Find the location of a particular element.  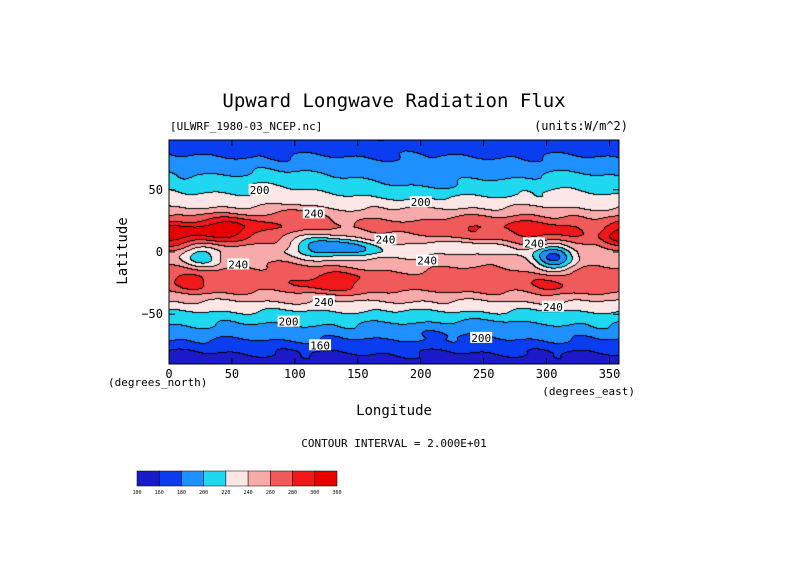

colorbar: 100 160 180 200 220 240 260 280 300 360 is located at coordinates (237, 483).